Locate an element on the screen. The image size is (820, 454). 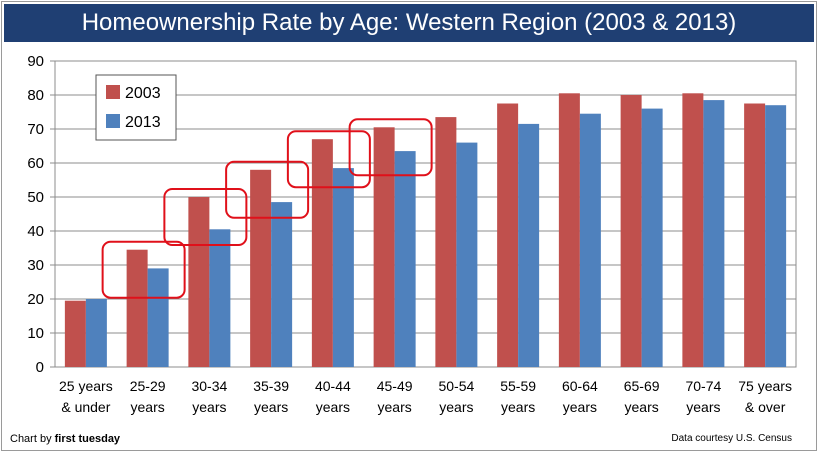
legend-label-2013: 2013 is located at coordinates (143, 122).